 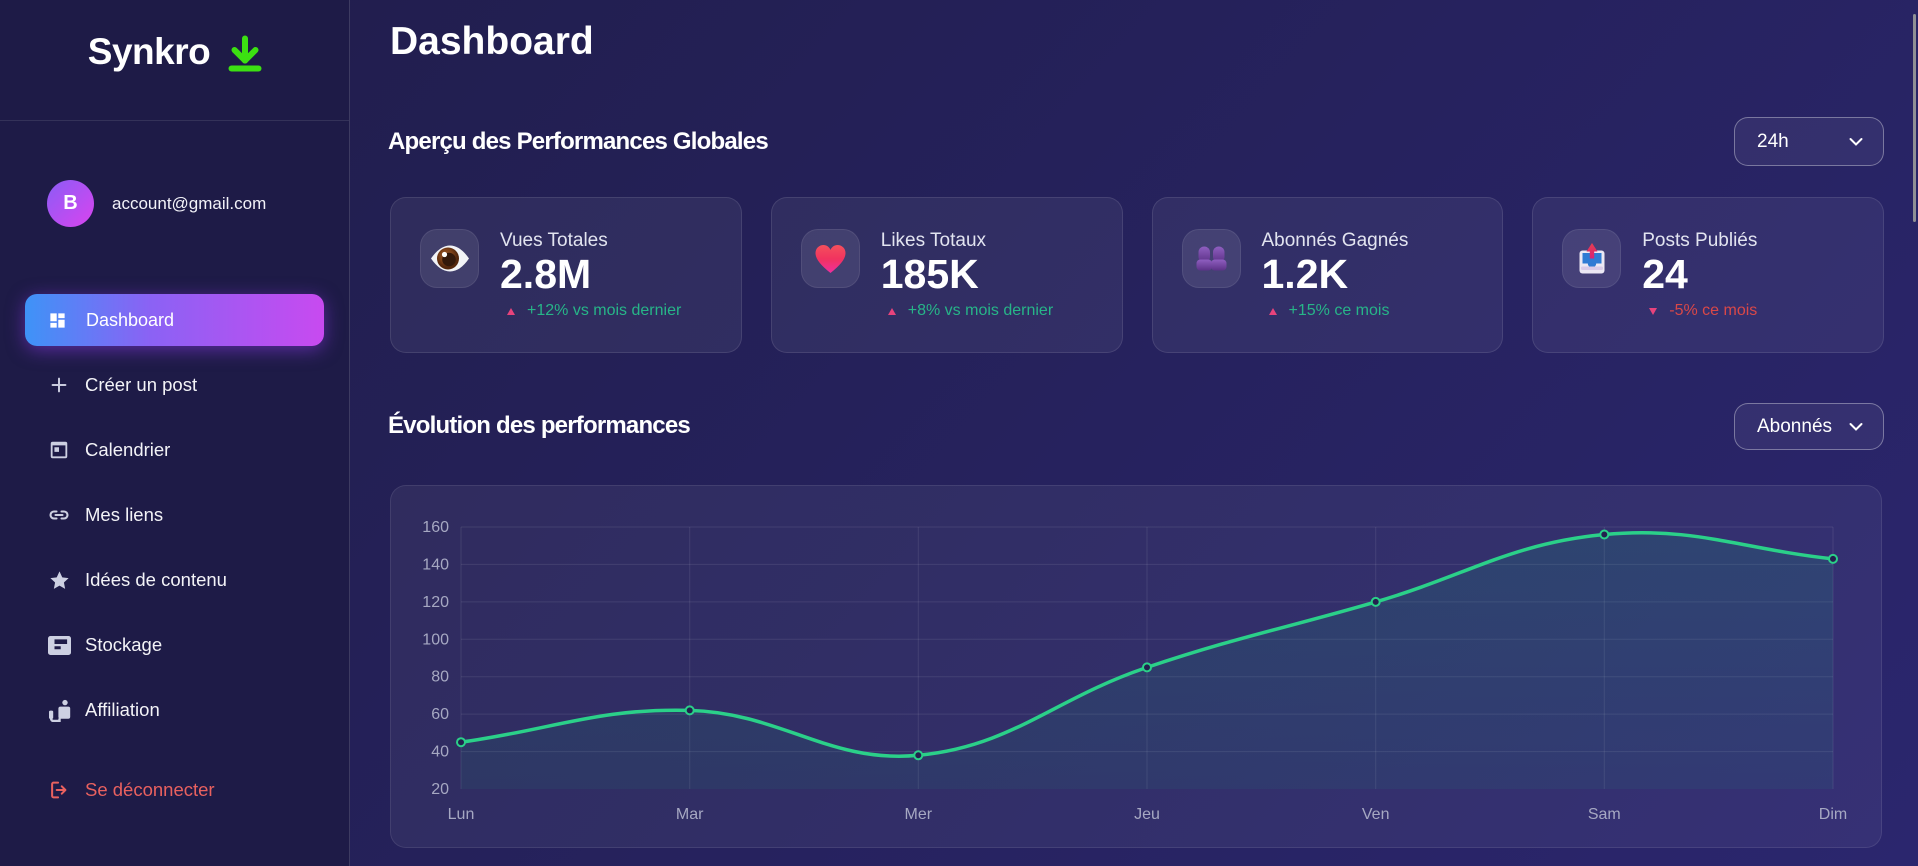 I want to click on svg-text: 20, so click(x=440, y=789).